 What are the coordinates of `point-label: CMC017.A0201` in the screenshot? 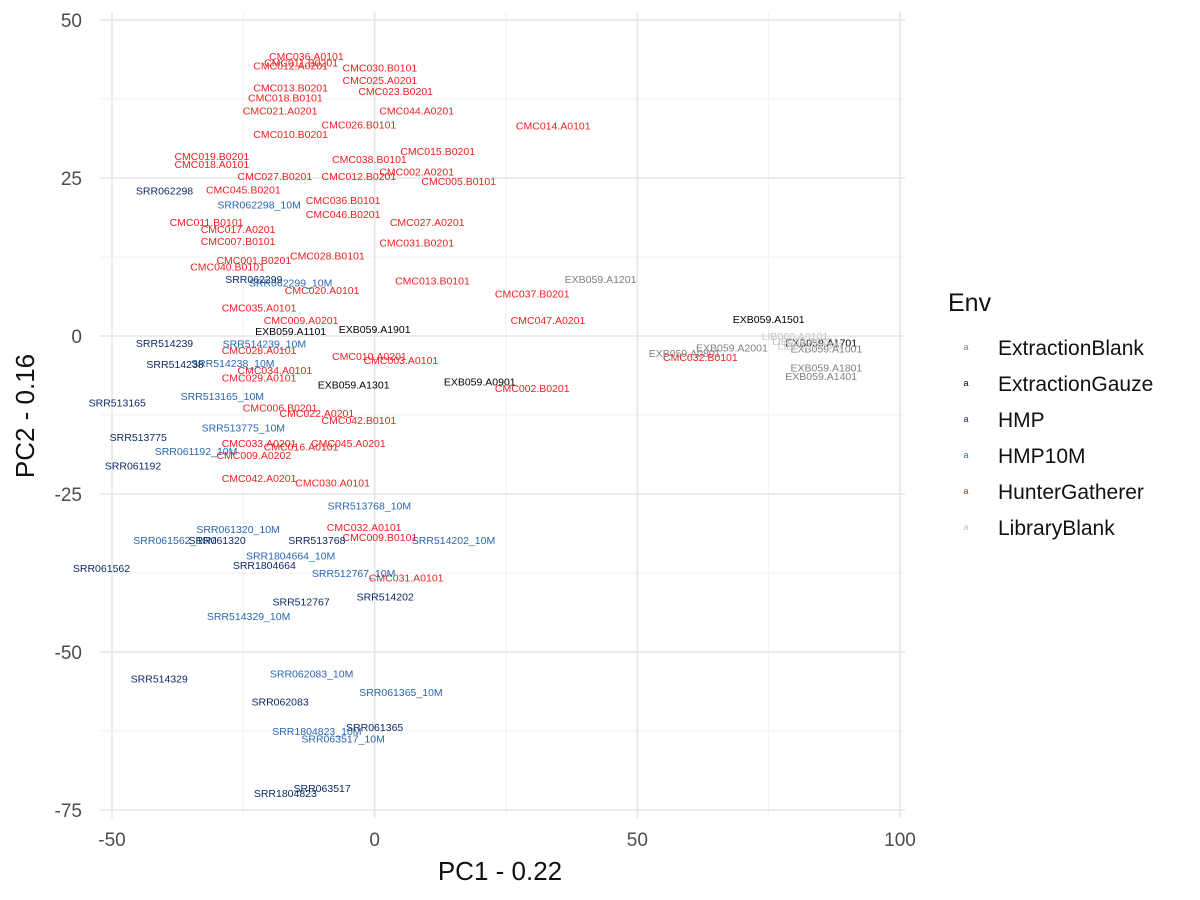 It's located at (238, 230).